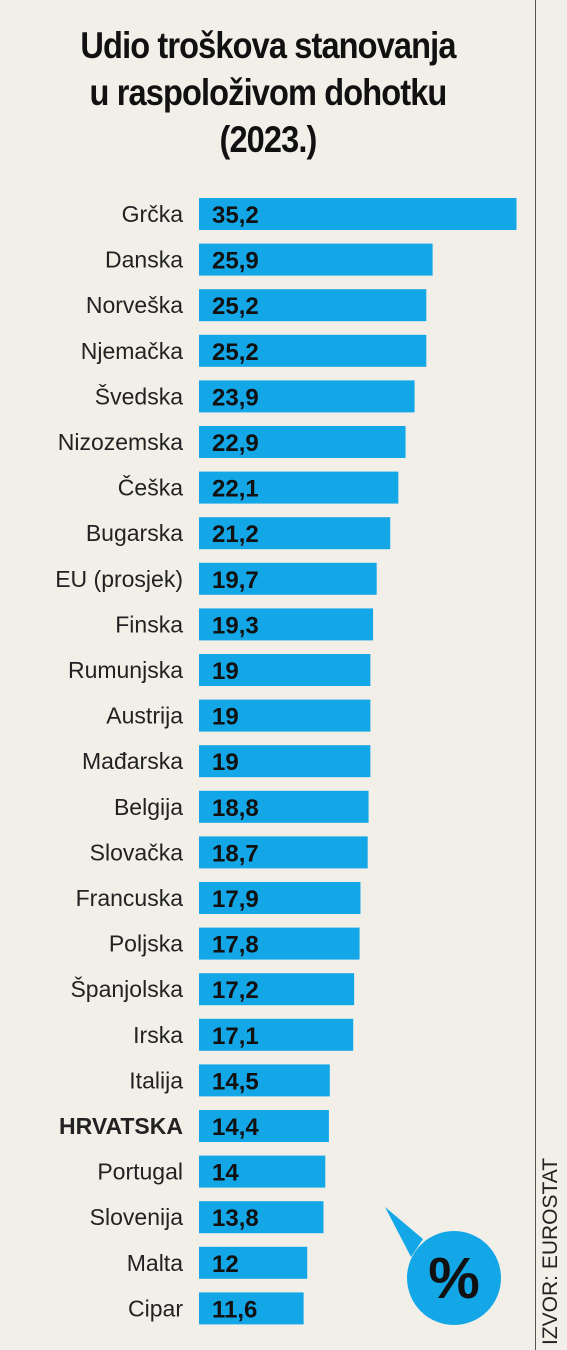 This screenshot has height=1350, width=567. What do you see at coordinates (277, 989) in the screenshot?
I see `bar-spanjolska` at bounding box center [277, 989].